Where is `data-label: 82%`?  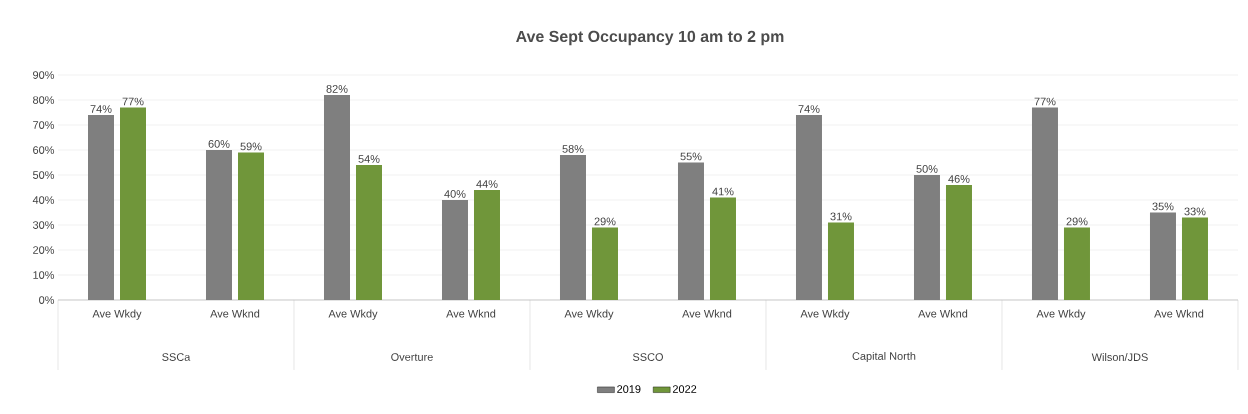 data-label: 82% is located at coordinates (337, 89).